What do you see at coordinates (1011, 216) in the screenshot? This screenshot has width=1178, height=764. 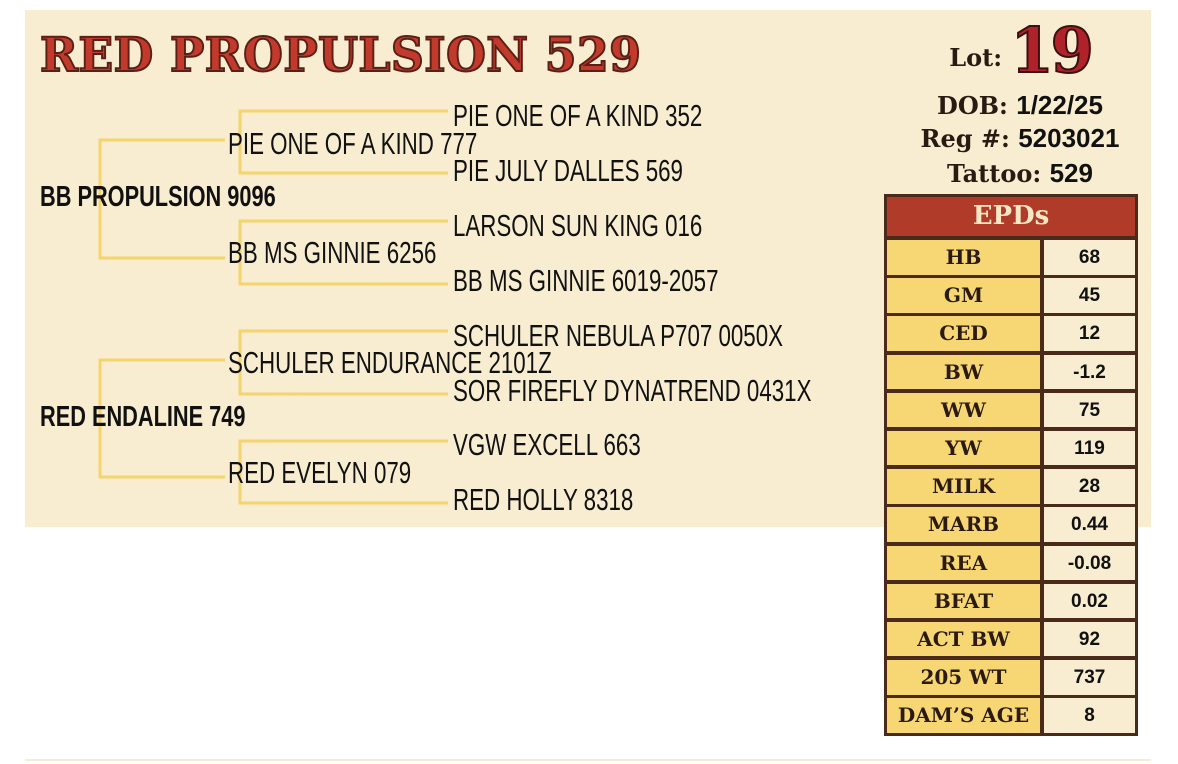 I see `epd-header: EPDs` at bounding box center [1011, 216].